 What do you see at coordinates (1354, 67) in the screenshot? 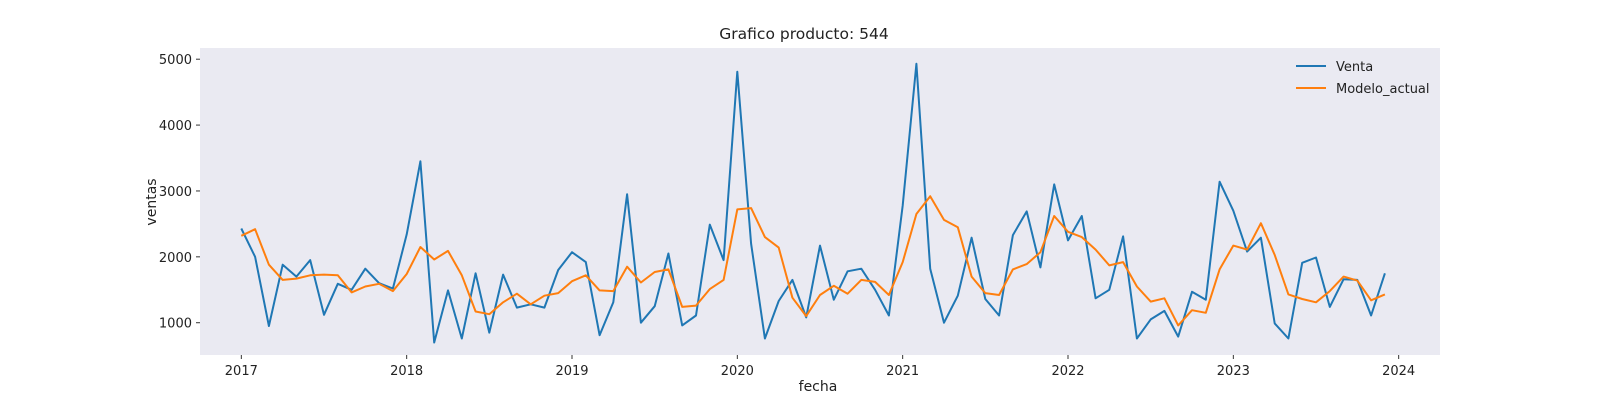
I see `legend-label-venta: Venta` at bounding box center [1354, 67].